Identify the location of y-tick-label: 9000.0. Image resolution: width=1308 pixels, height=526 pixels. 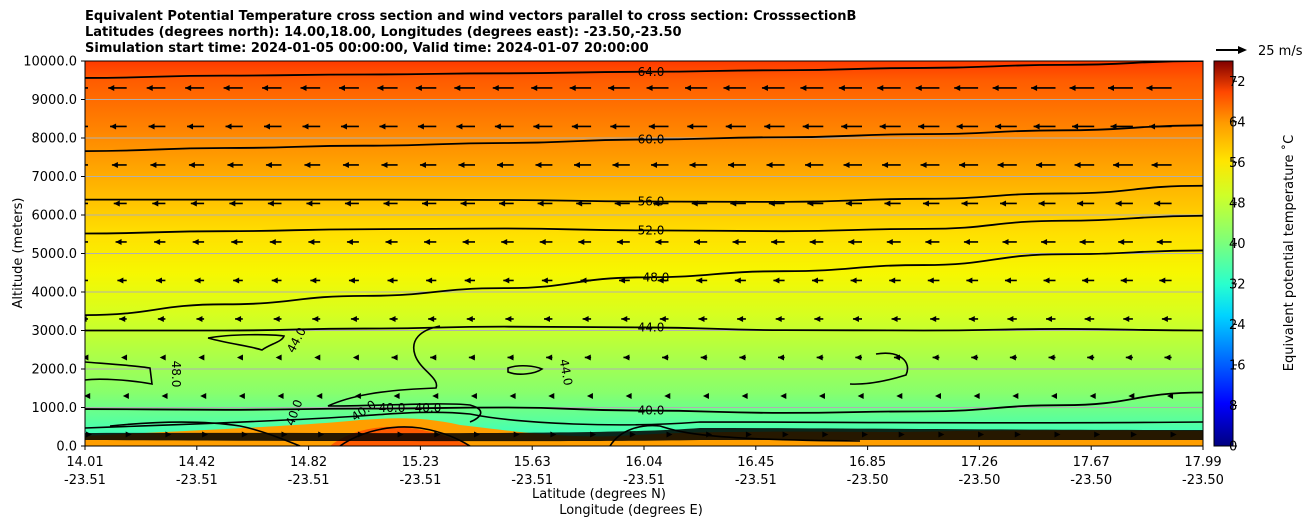
(55, 100).